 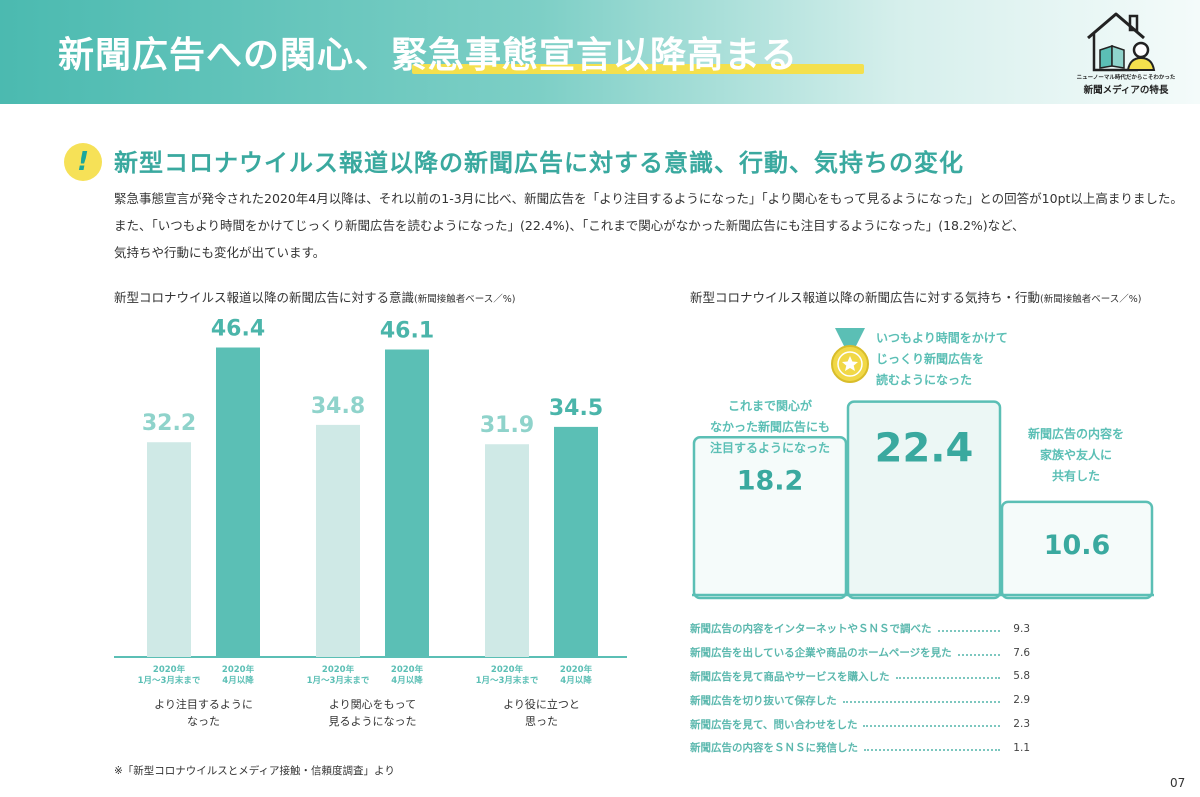 I want to click on list-item-label: 新聞広告の内容をＳＮＳに発信した, so click(x=774, y=748).